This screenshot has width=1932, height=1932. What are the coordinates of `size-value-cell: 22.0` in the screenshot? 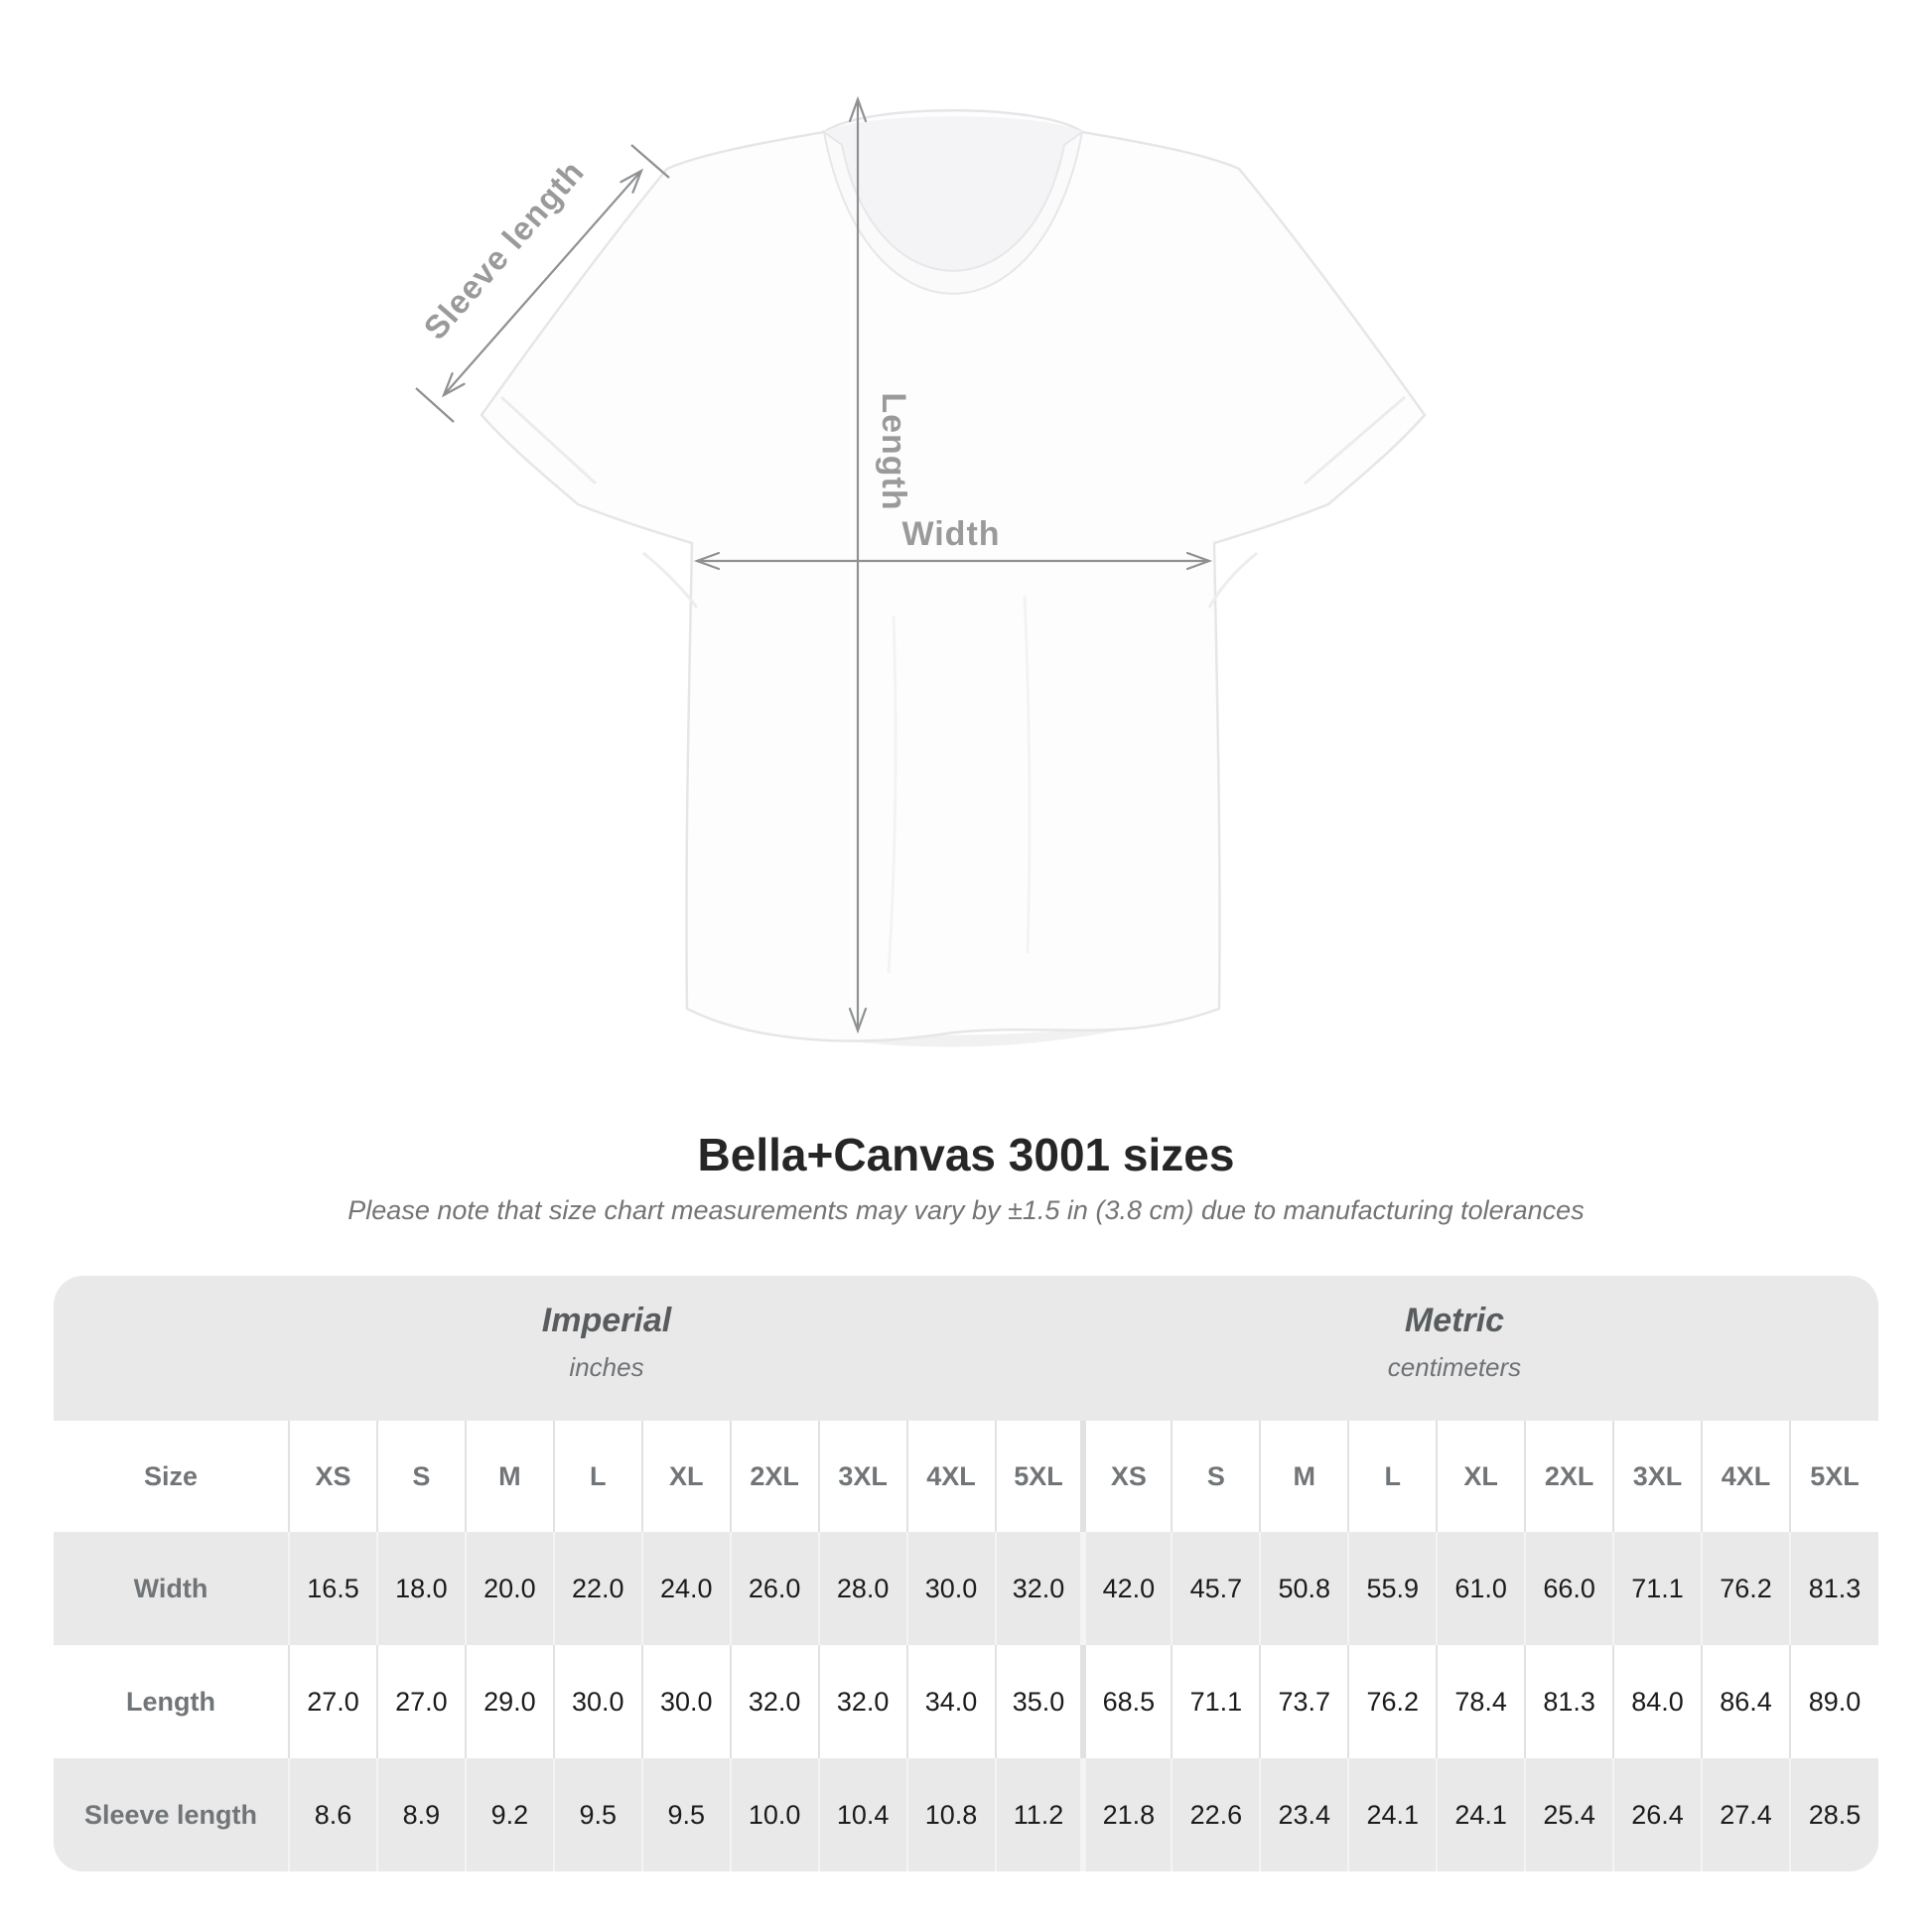 It's located at (597, 1589).